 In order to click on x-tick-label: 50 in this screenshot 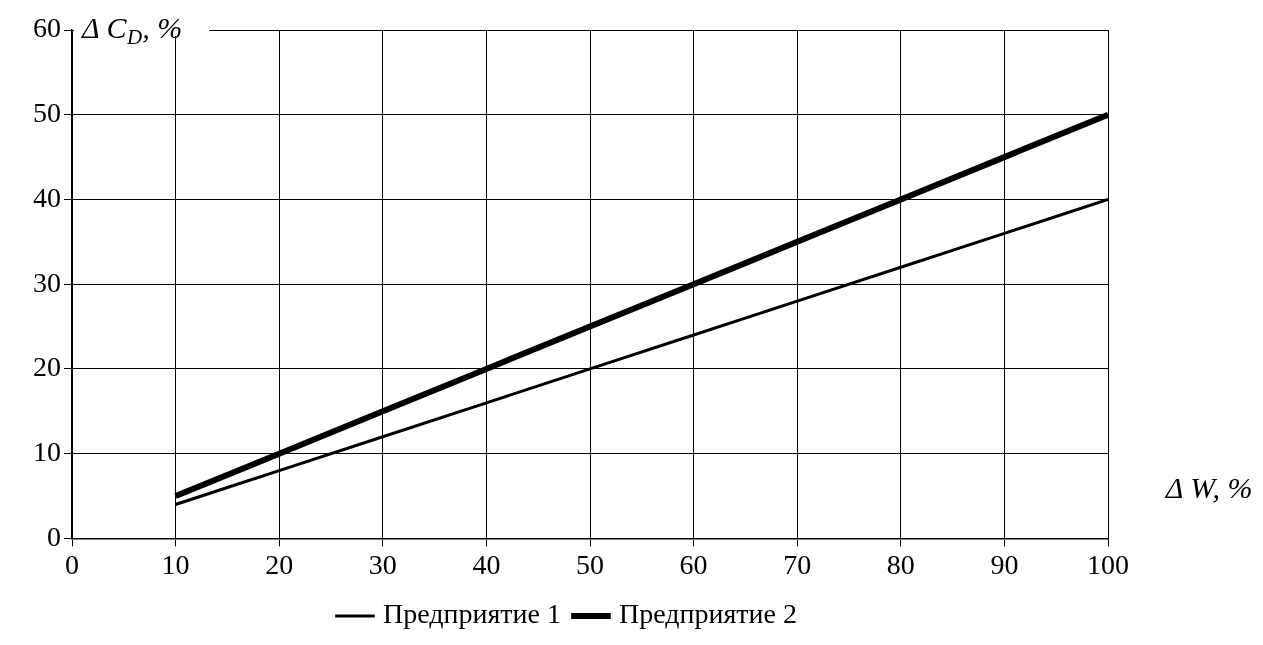, I will do `click(590, 564)`.